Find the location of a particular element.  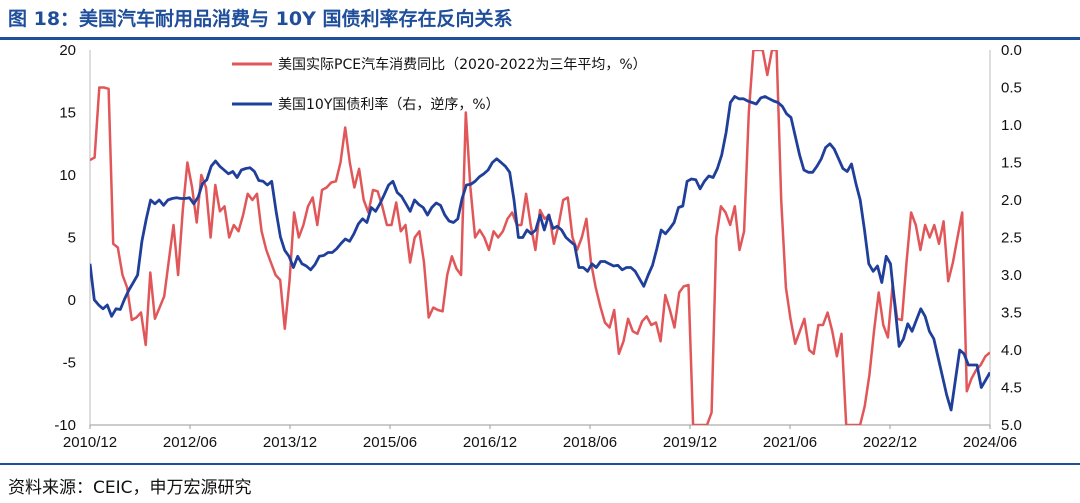

source-note: 资料来源：CEIC，申万宏源研究 is located at coordinates (130, 488).